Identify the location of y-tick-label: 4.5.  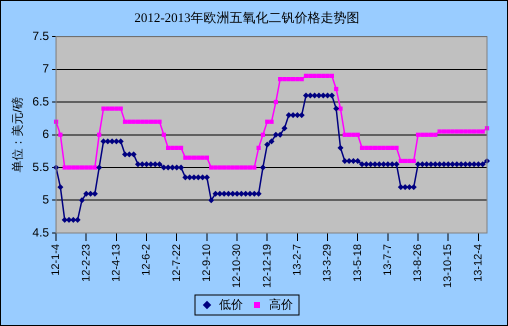
(41, 232).